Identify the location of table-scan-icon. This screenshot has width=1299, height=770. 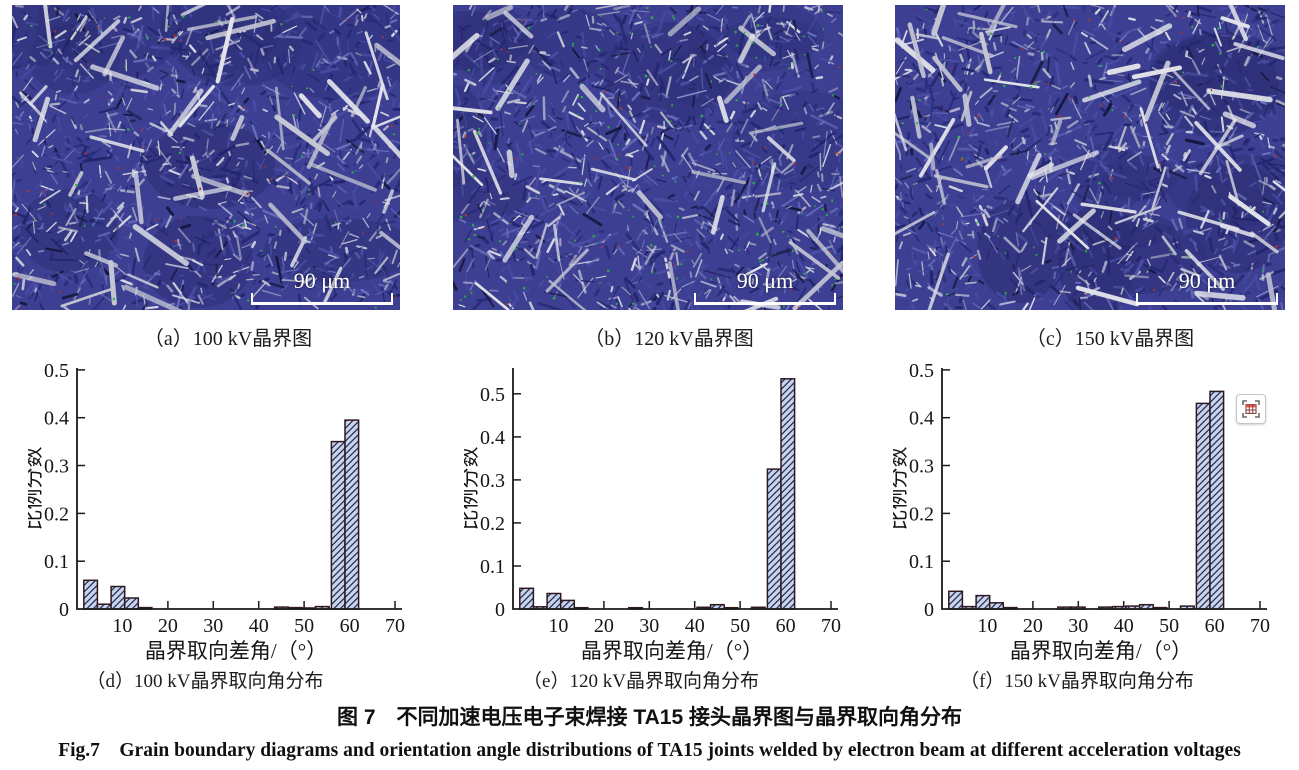
(1251, 409).